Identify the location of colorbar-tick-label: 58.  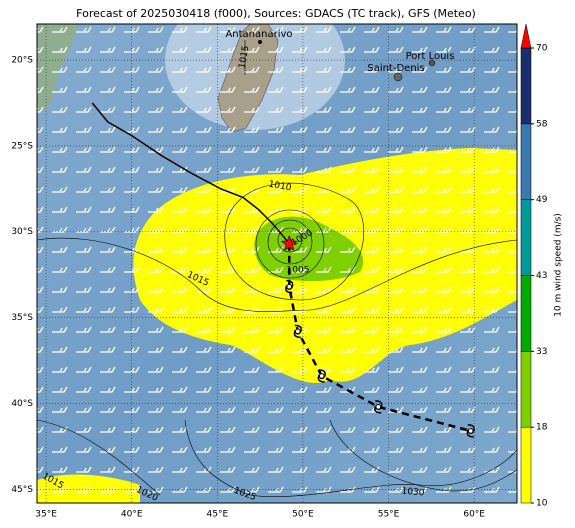
(542, 124).